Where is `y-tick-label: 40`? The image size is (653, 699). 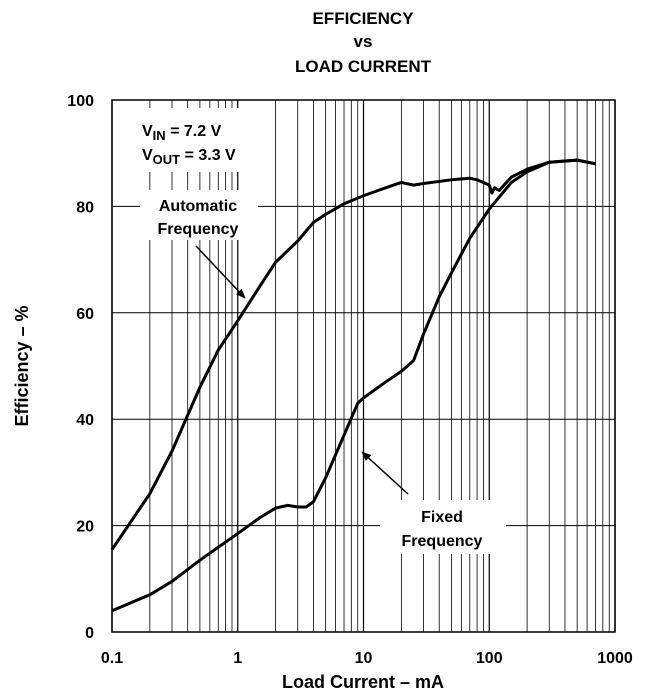
y-tick-label: 40 is located at coordinates (85, 420).